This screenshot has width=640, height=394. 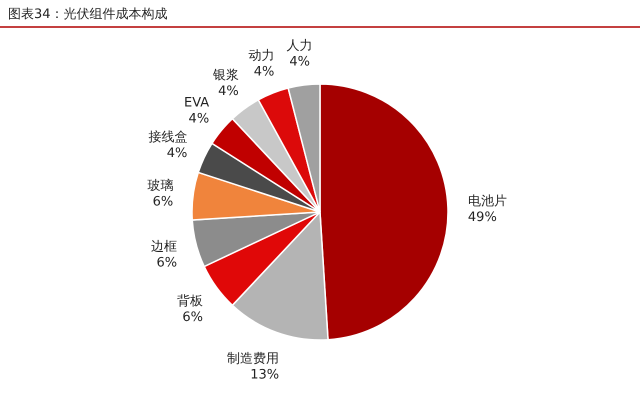 What do you see at coordinates (225, 75) in the screenshot?
I see `slice-label: 银浆` at bounding box center [225, 75].